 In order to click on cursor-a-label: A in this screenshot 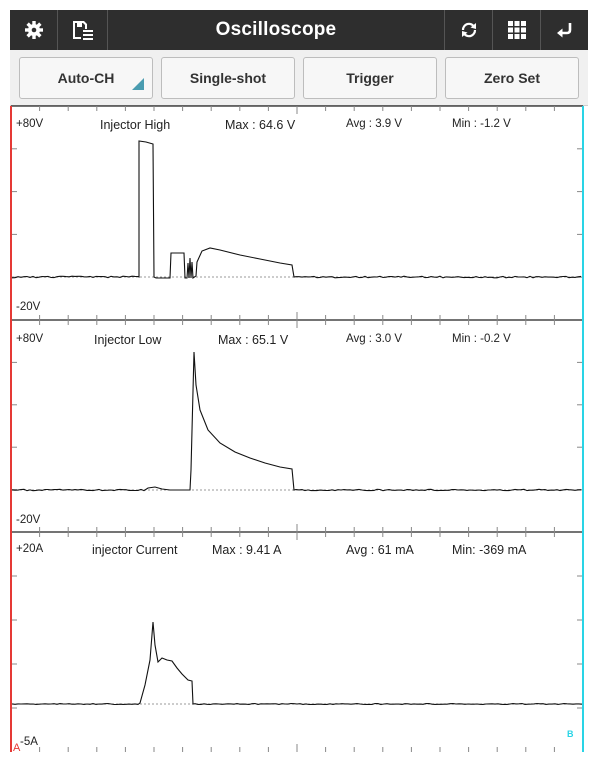, I will do `click(17, 748)`.